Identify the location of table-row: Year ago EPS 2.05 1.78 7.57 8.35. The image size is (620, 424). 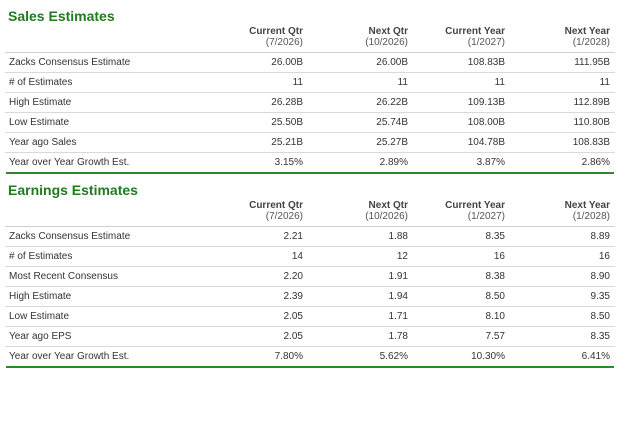
(310, 336).